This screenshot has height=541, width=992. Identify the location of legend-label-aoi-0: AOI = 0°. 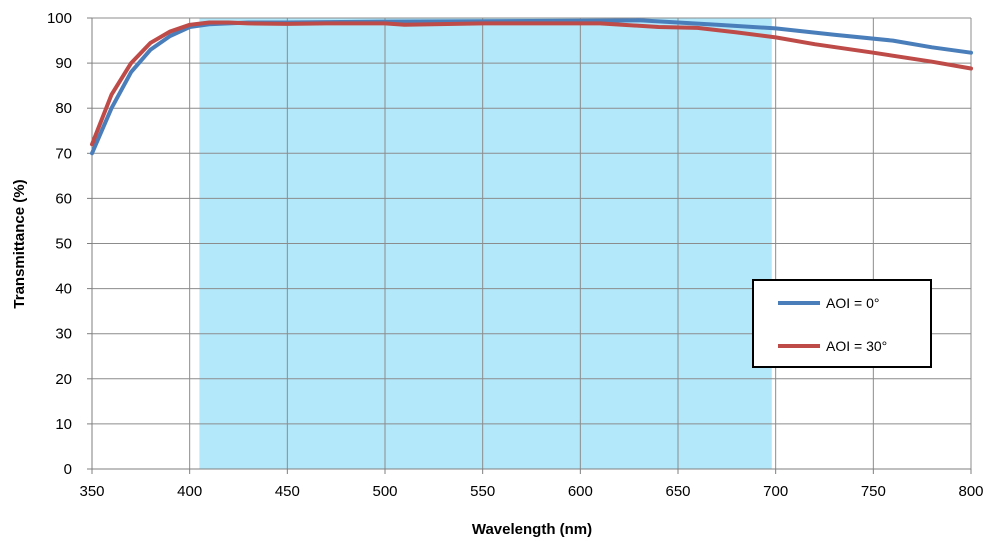
(852, 303).